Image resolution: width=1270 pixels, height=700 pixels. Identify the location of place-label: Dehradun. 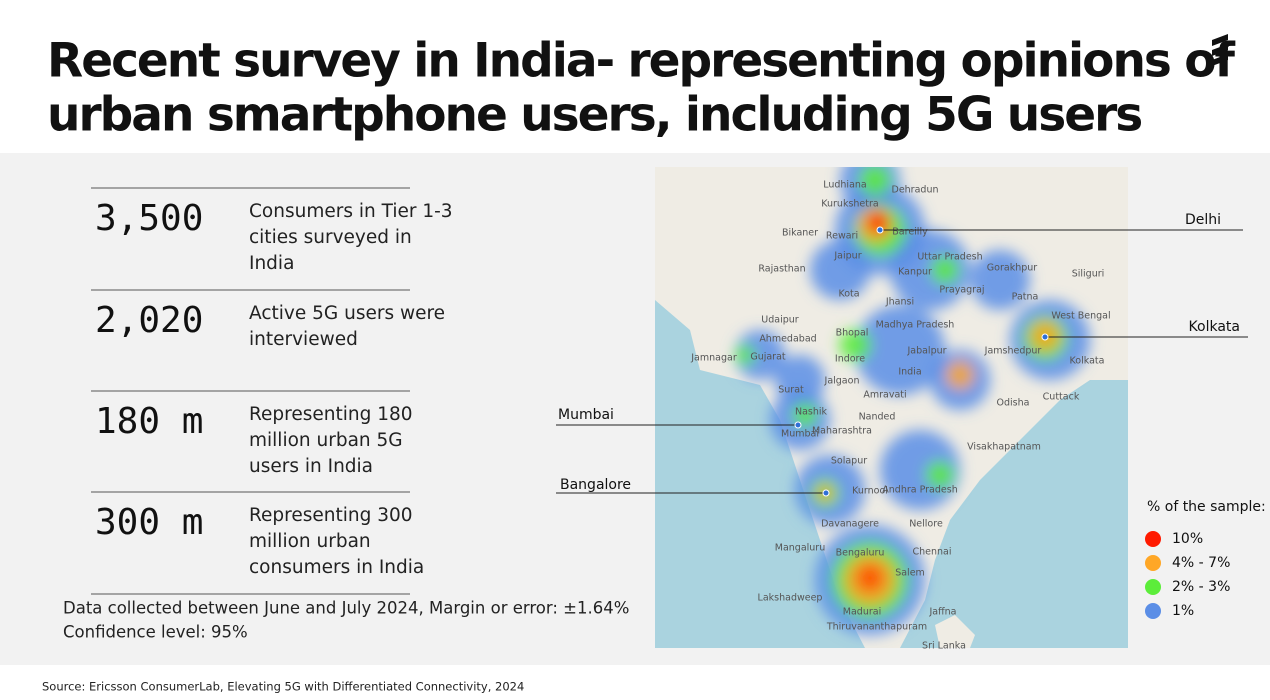
(915, 190).